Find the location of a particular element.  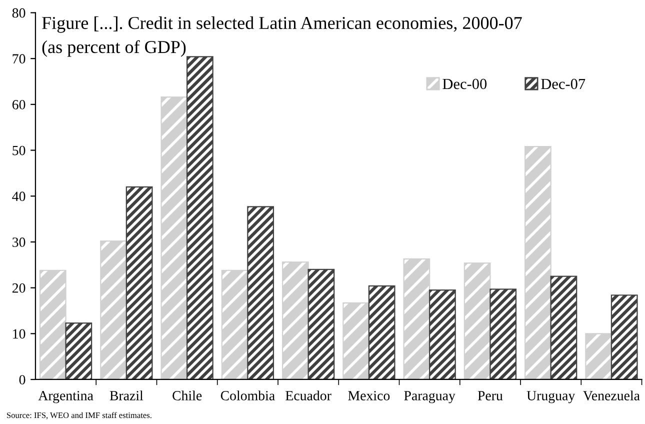

x-tick-label: Argentina is located at coordinates (66, 397).